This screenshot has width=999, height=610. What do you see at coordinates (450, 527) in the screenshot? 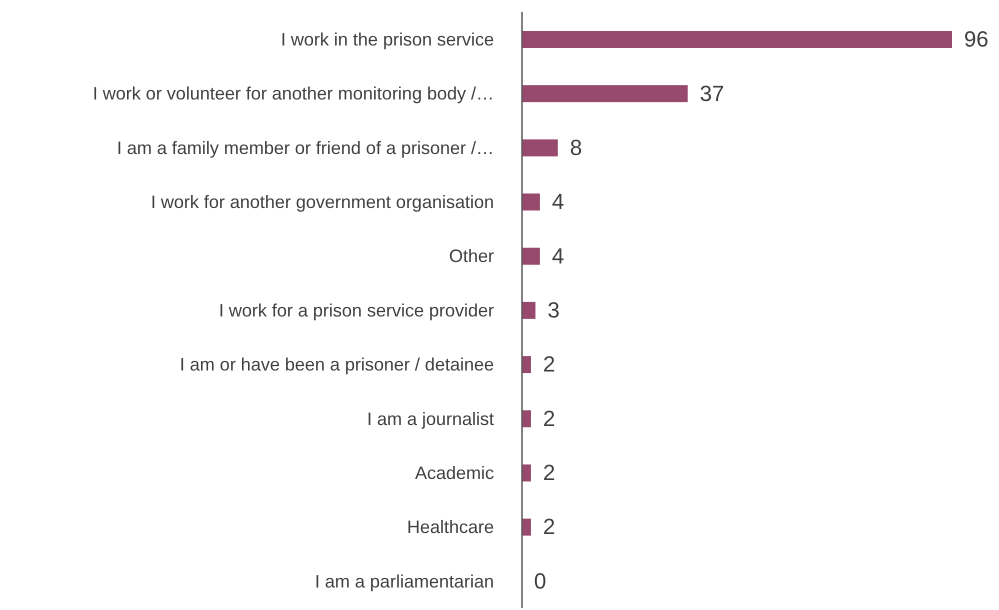
I see `y-tick-label: Healthcare` at bounding box center [450, 527].